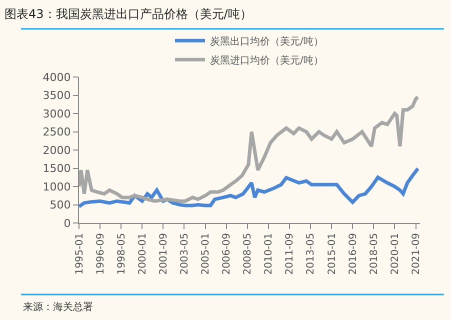 The image size is (451, 320). I want to click on y-tick-label: 1000, so click(56, 187).